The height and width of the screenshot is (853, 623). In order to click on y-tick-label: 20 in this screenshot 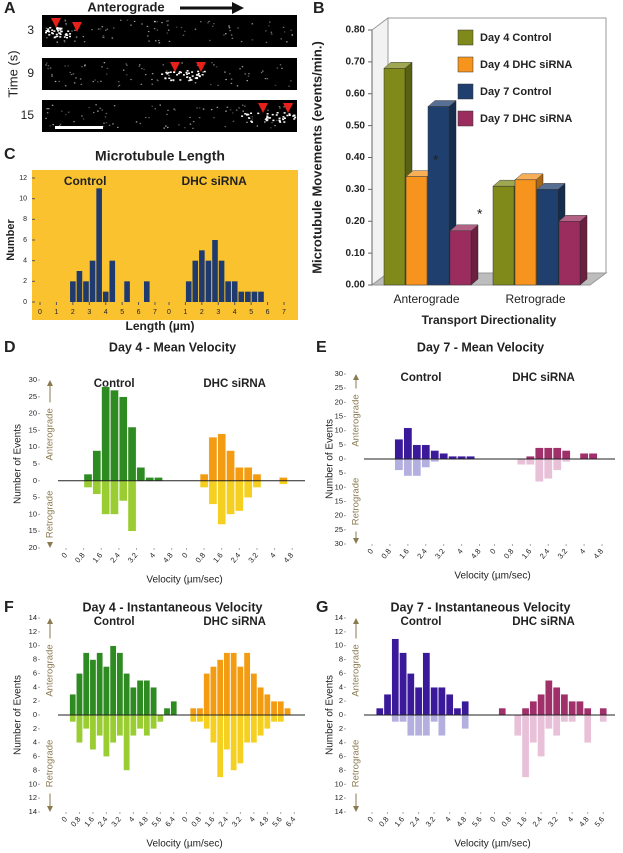, I will do `click(33, 413)`.